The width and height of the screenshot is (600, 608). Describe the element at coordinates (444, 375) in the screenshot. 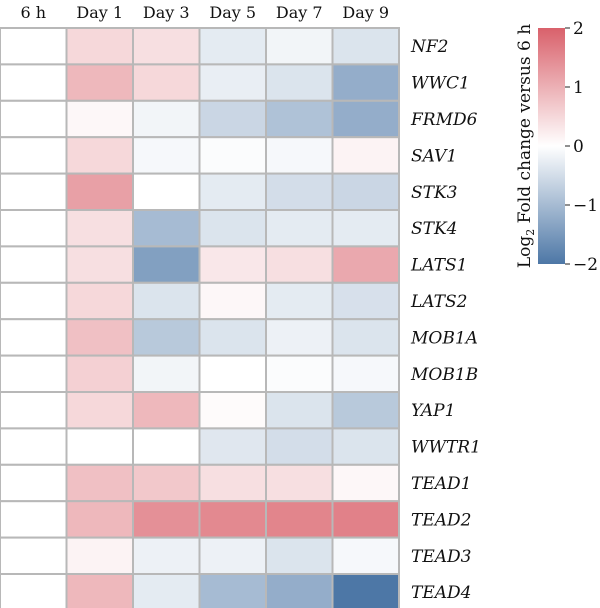

I see `row-label: MOB1B` at that location.